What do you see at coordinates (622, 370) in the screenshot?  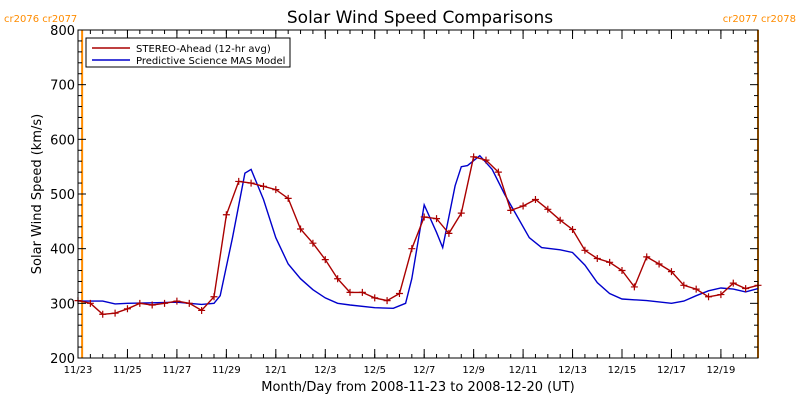 I see `x-tick-label-12/15: 12/15` at bounding box center [622, 370].